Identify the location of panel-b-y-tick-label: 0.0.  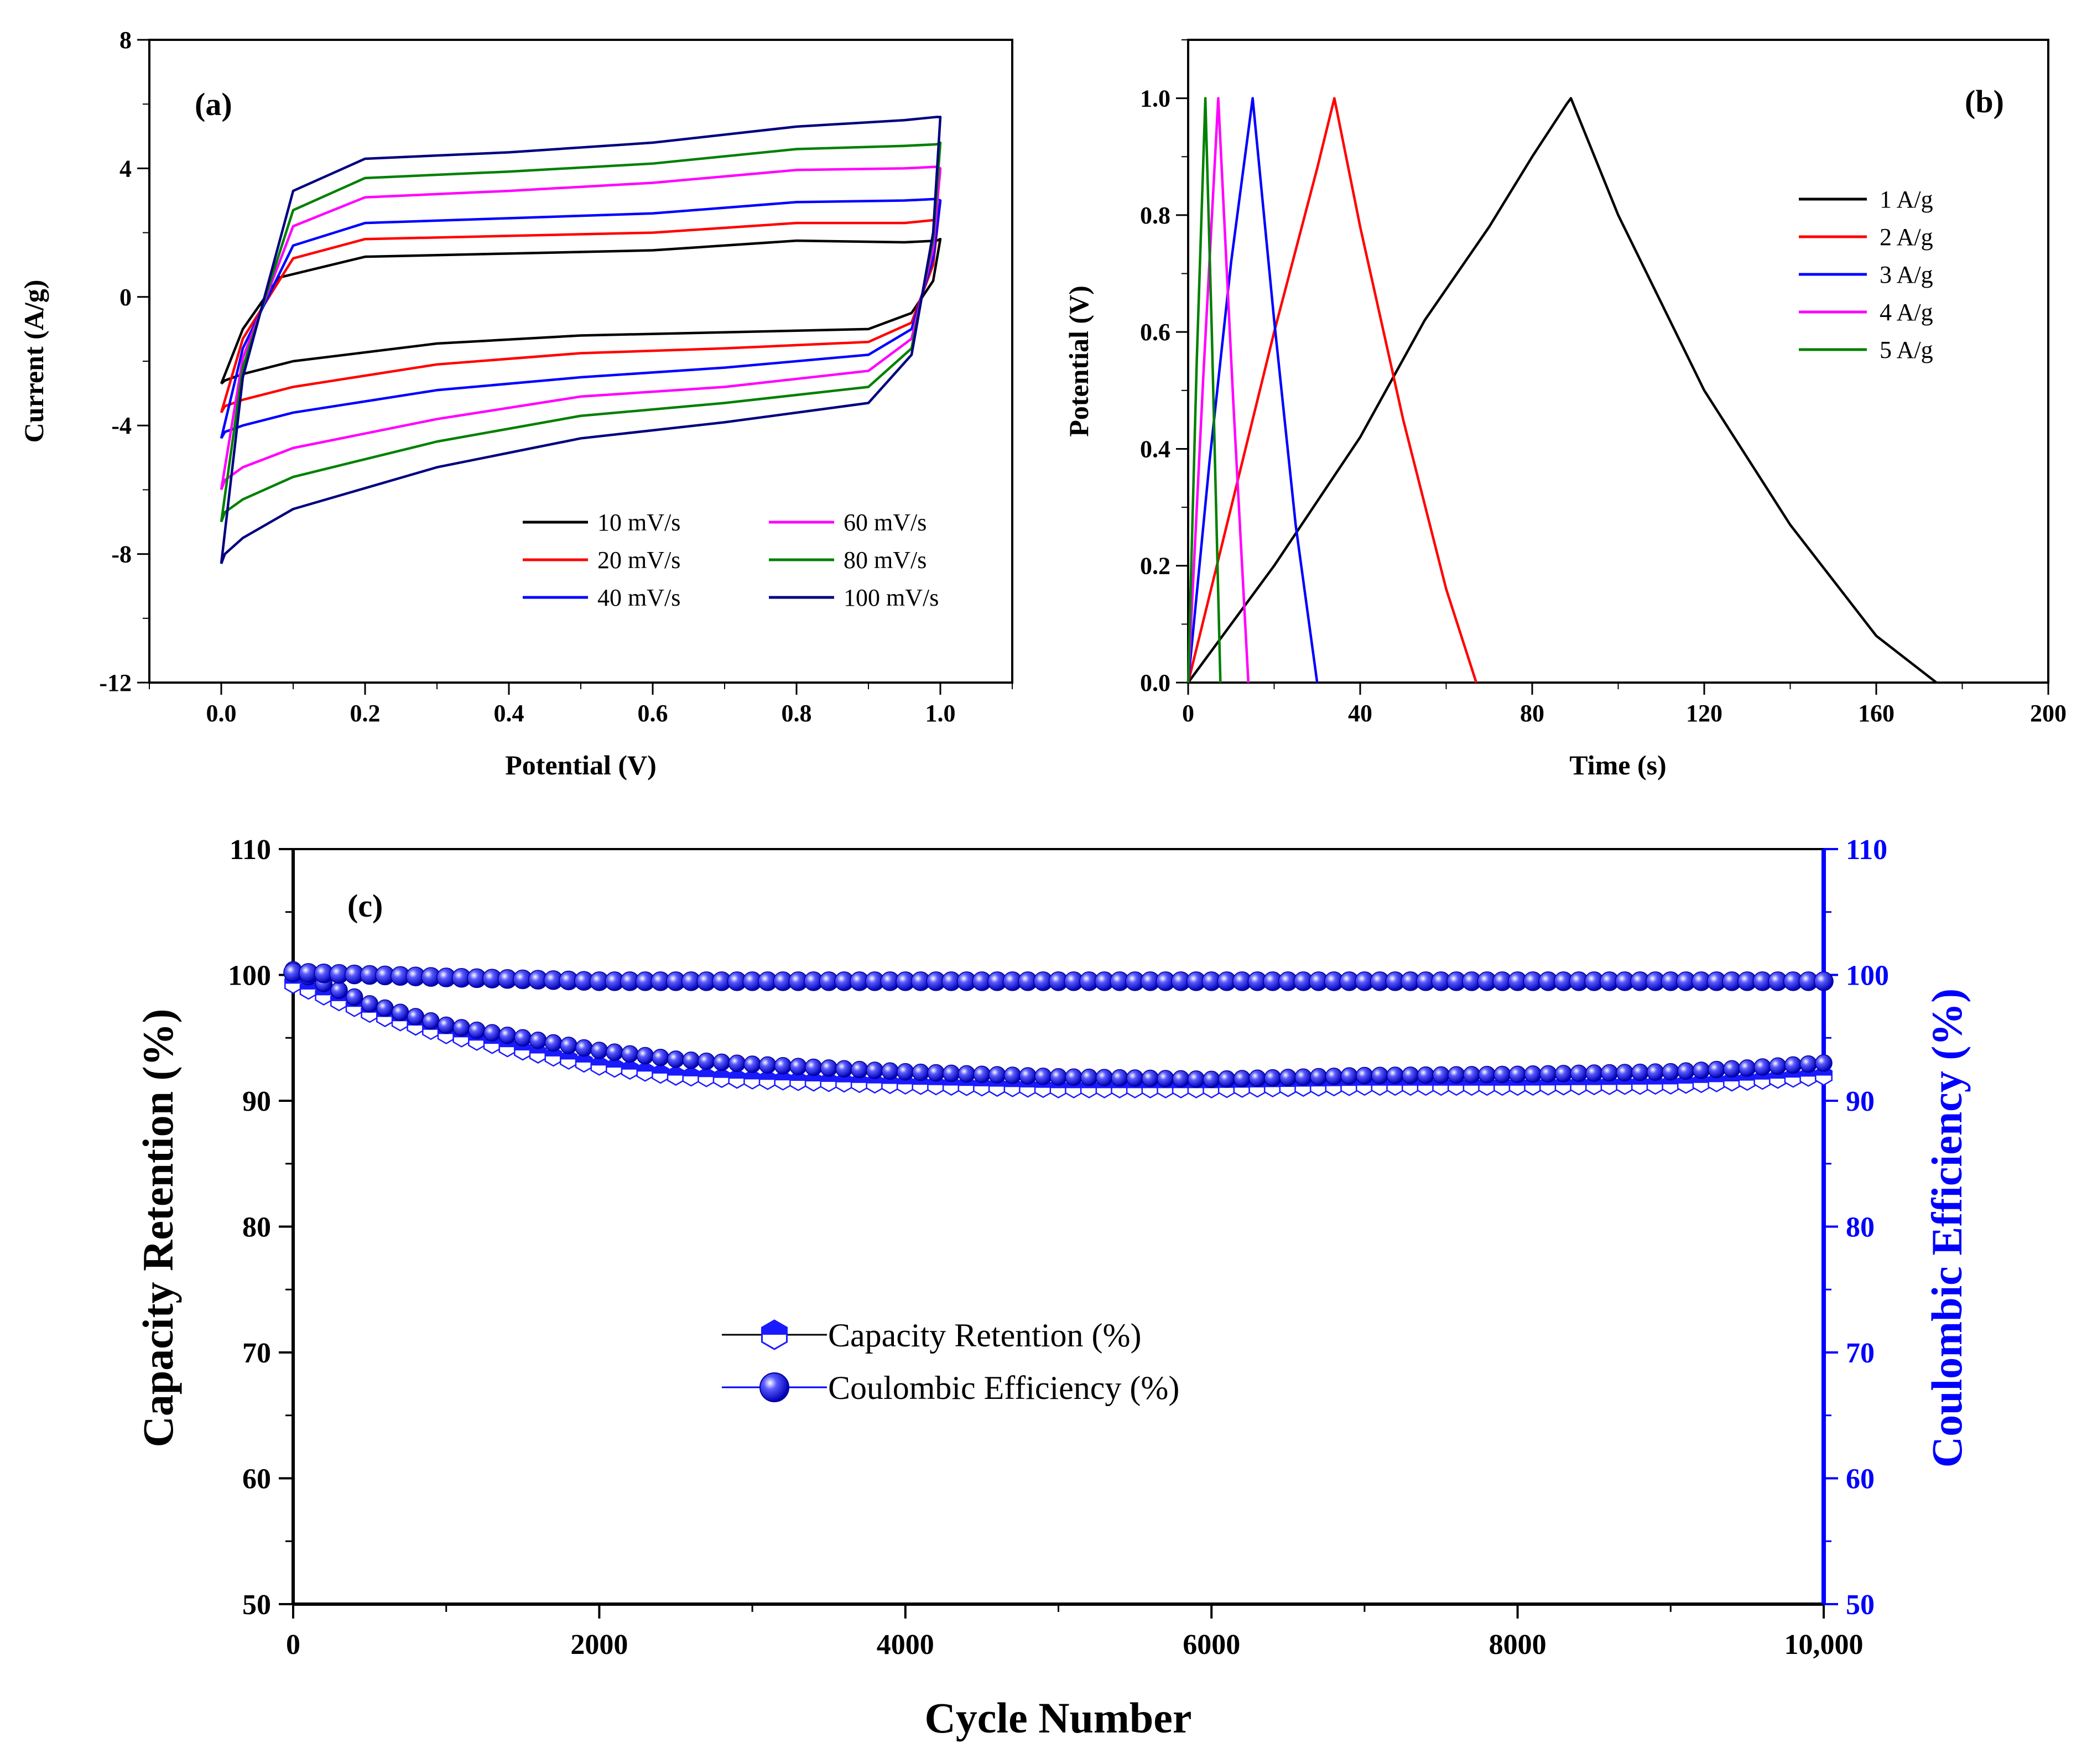
(1155, 682).